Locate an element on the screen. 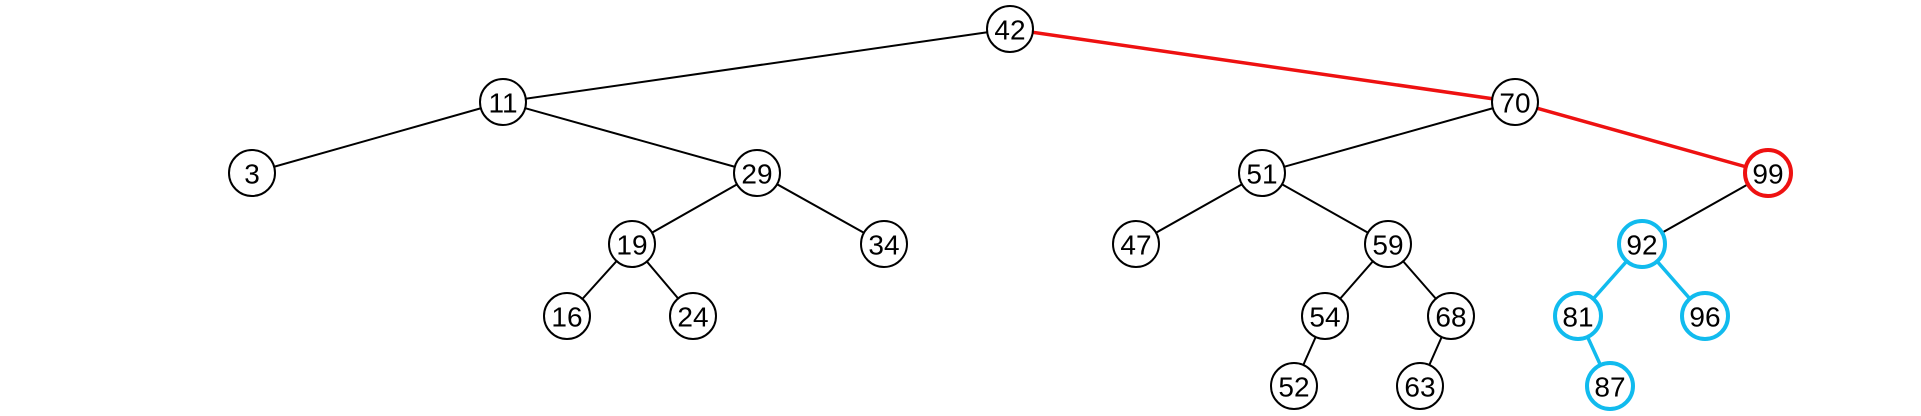  tree-node-label: 63 is located at coordinates (1419, 387).